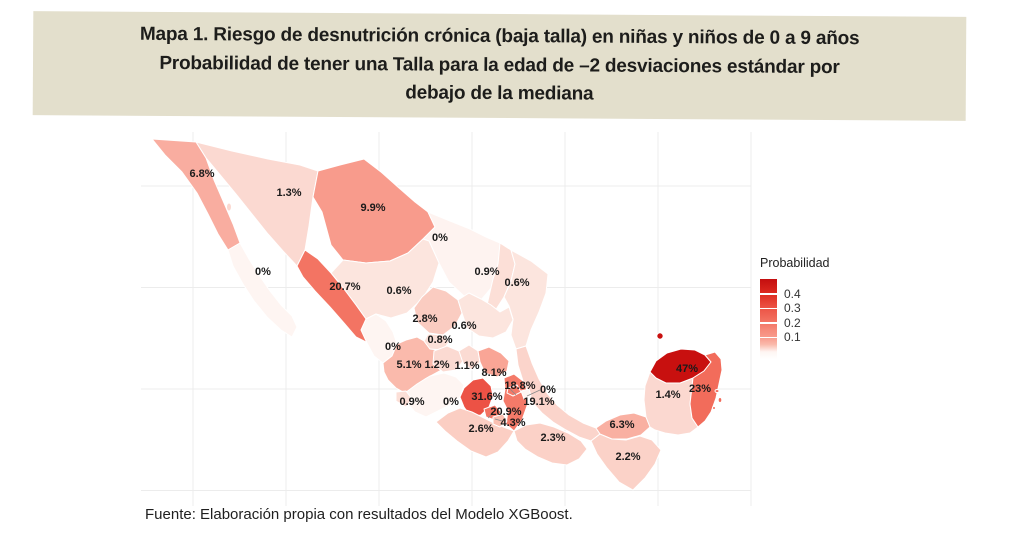 The image size is (1024, 552). What do you see at coordinates (288, 193) in the screenshot?
I see `value-label: 1.3%` at bounding box center [288, 193].